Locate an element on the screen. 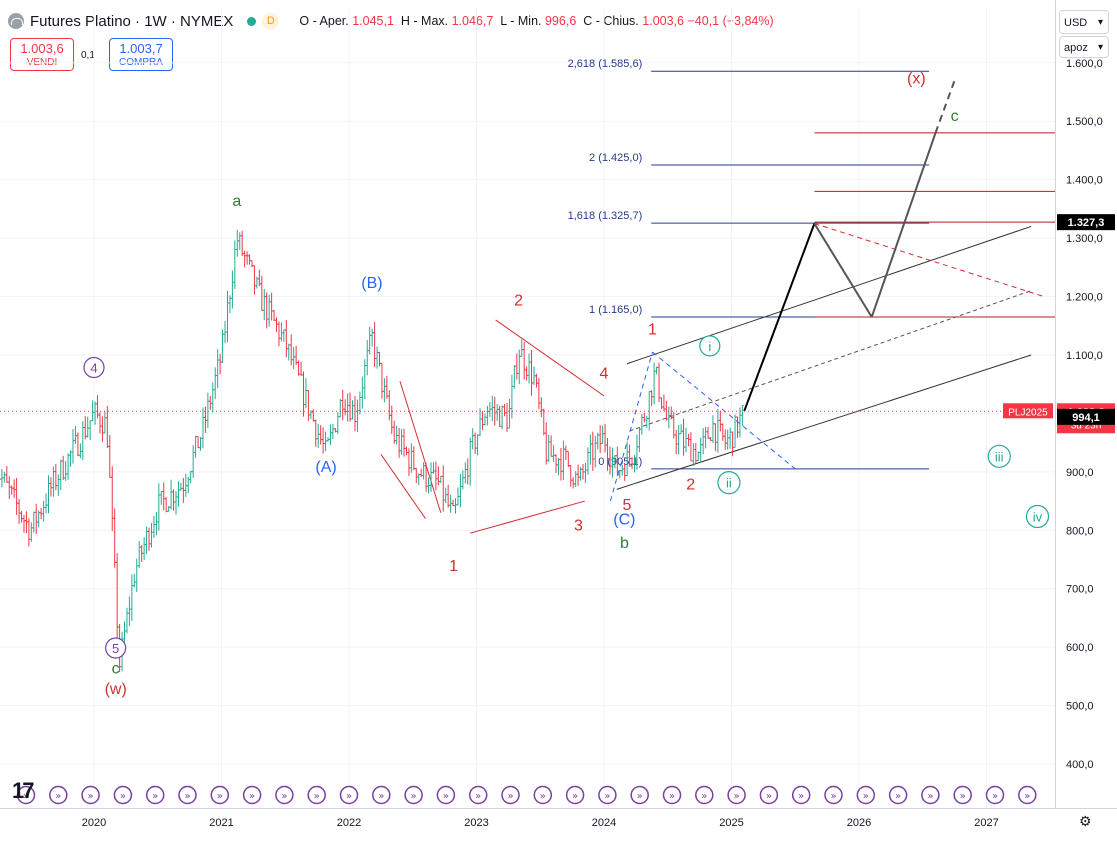 The width and height of the screenshot is (1117, 843). x-tick-label: 2021 is located at coordinates (221, 823).